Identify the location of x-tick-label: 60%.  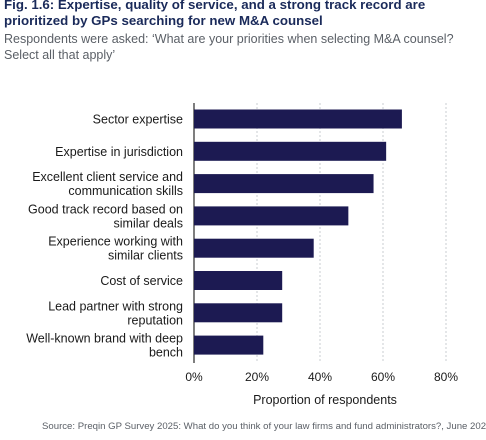
(383, 377).